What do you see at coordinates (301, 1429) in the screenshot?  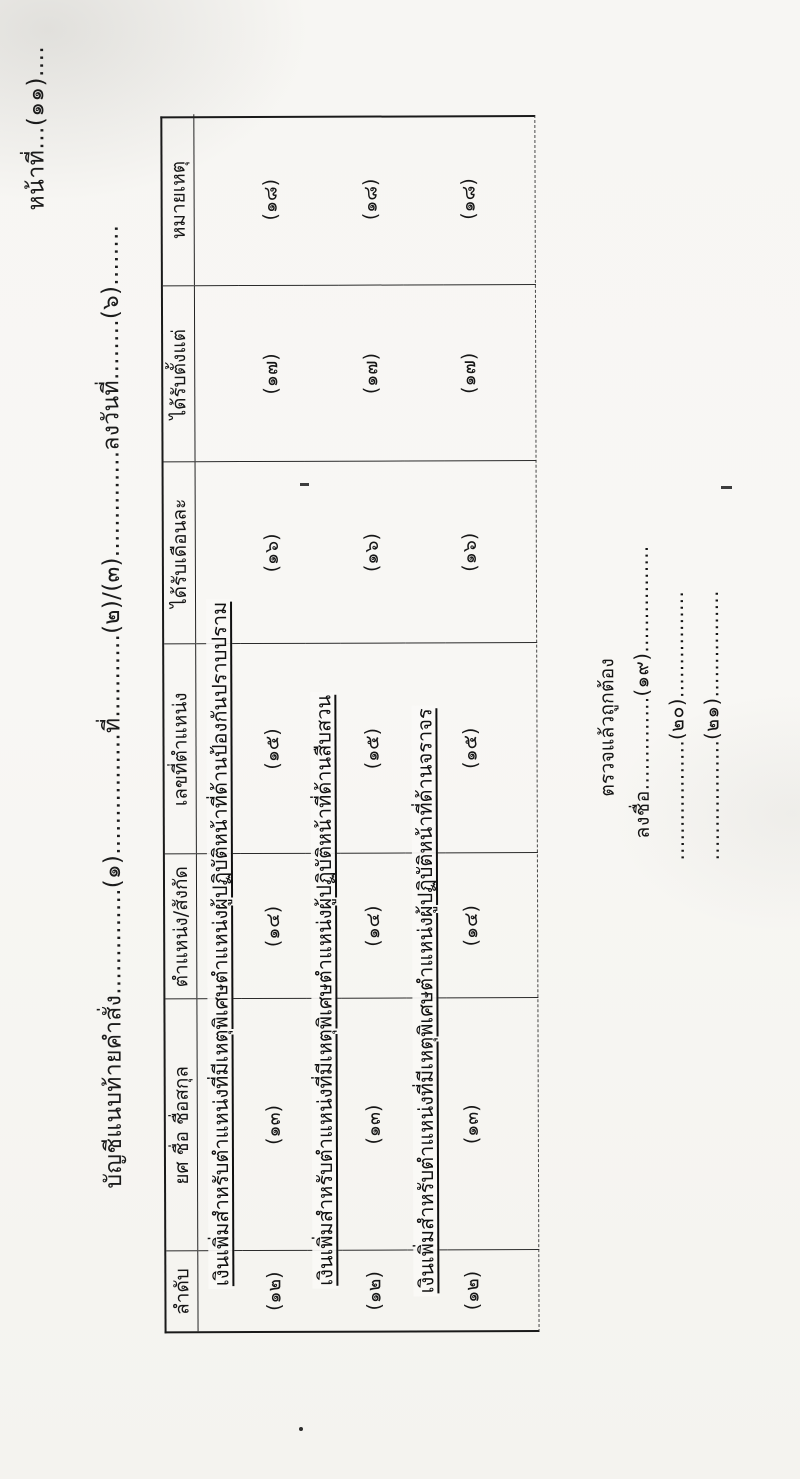 I see `scan-artifact-dot` at bounding box center [301, 1429].